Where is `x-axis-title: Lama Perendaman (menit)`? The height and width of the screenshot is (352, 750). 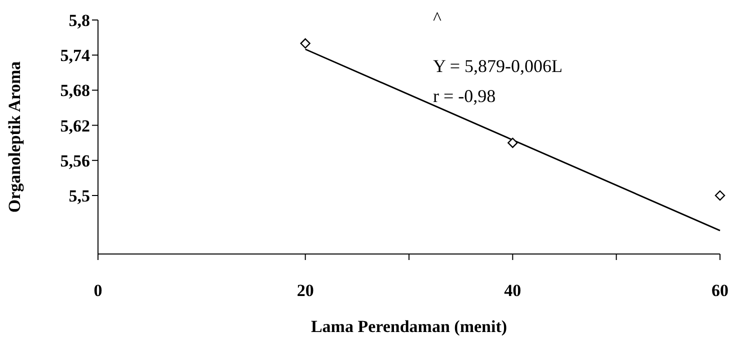 x-axis-title: Lama Perendaman (menit) is located at coordinates (409, 326).